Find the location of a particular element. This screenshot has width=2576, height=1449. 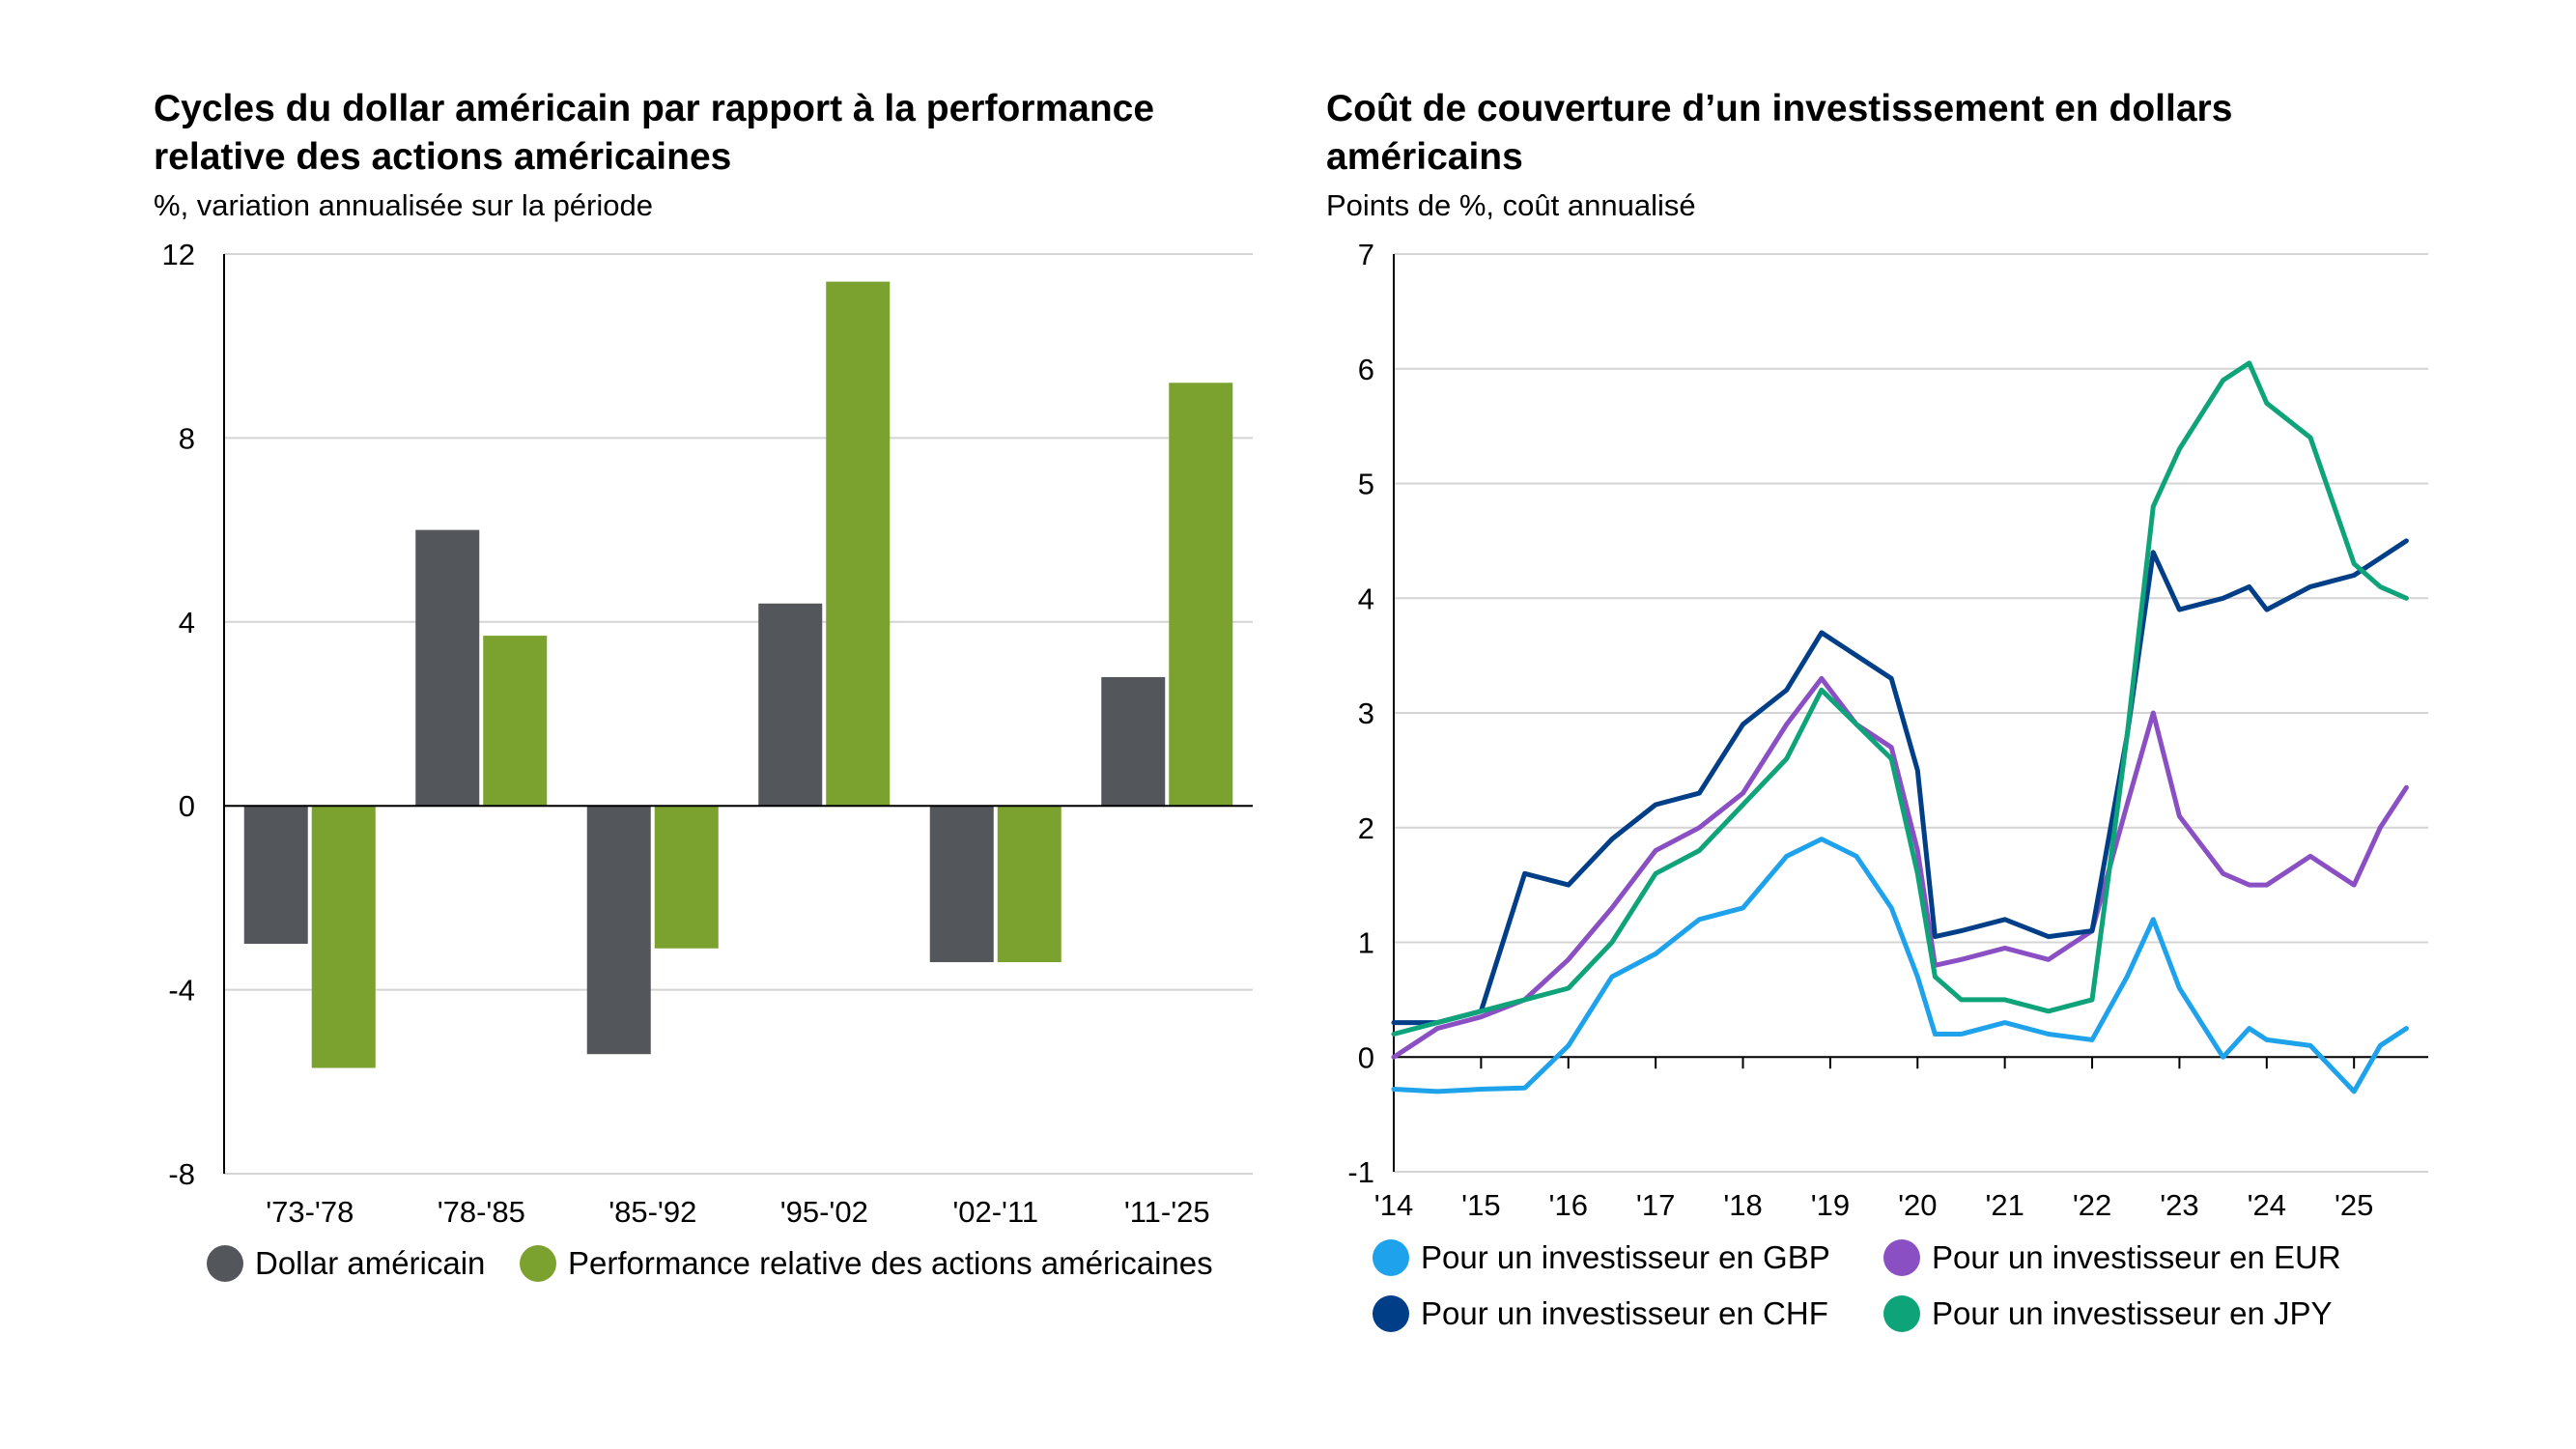

series-line-chf is located at coordinates (1900, 782).